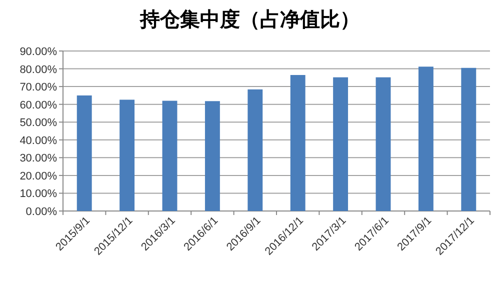 This screenshot has width=500, height=283. Describe the element at coordinates (39, 52) in the screenshot. I see `y-tick-label: 90.00%` at that location.